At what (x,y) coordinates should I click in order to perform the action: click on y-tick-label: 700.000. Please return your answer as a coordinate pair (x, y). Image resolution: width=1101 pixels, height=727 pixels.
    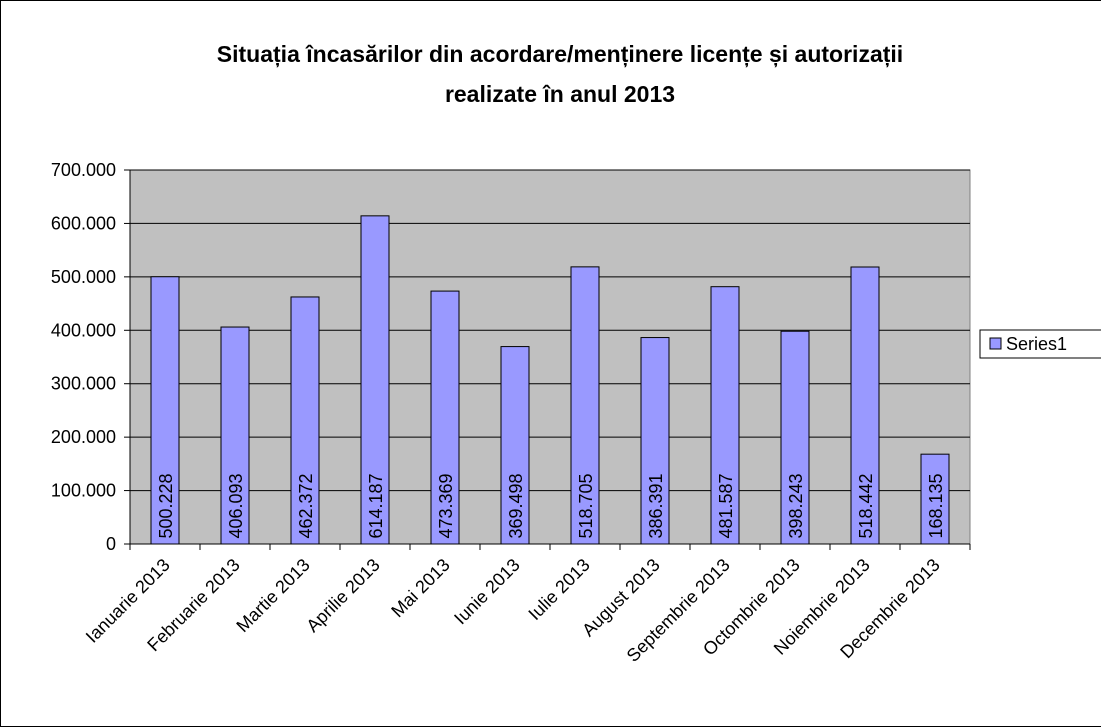
    Looking at the image, I should click on (83, 170).